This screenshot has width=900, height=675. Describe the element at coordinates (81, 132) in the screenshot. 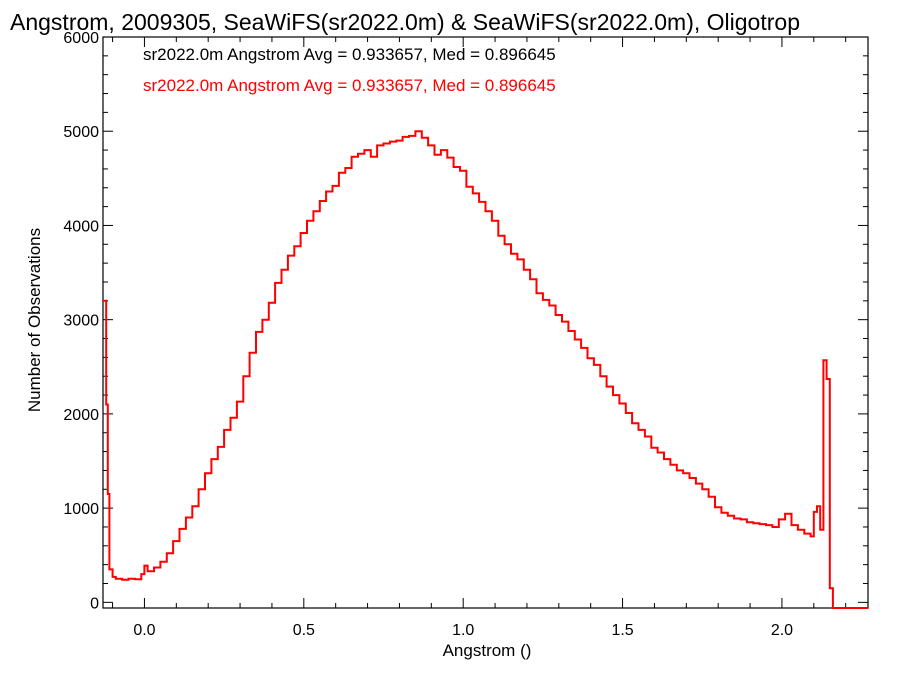

I see `y-tick-label: 5000` at that location.